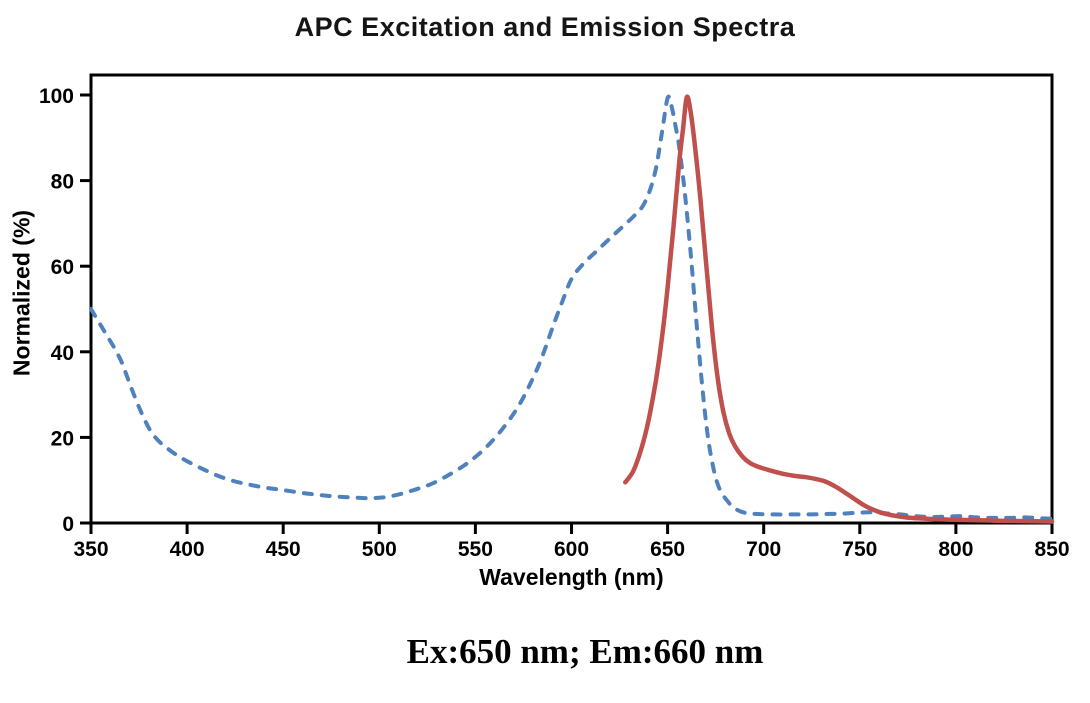 The image size is (1090, 703). I want to click on y-tick-label: 40, so click(62, 353).